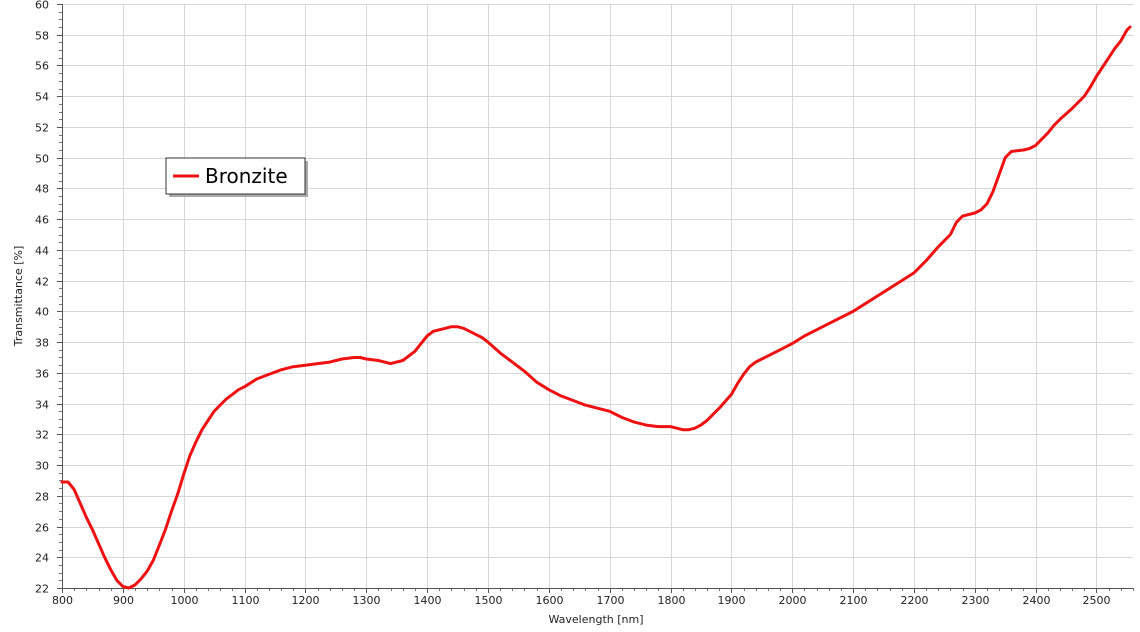  What do you see at coordinates (246, 176) in the screenshot?
I see `legend-label: Bronzite` at bounding box center [246, 176].